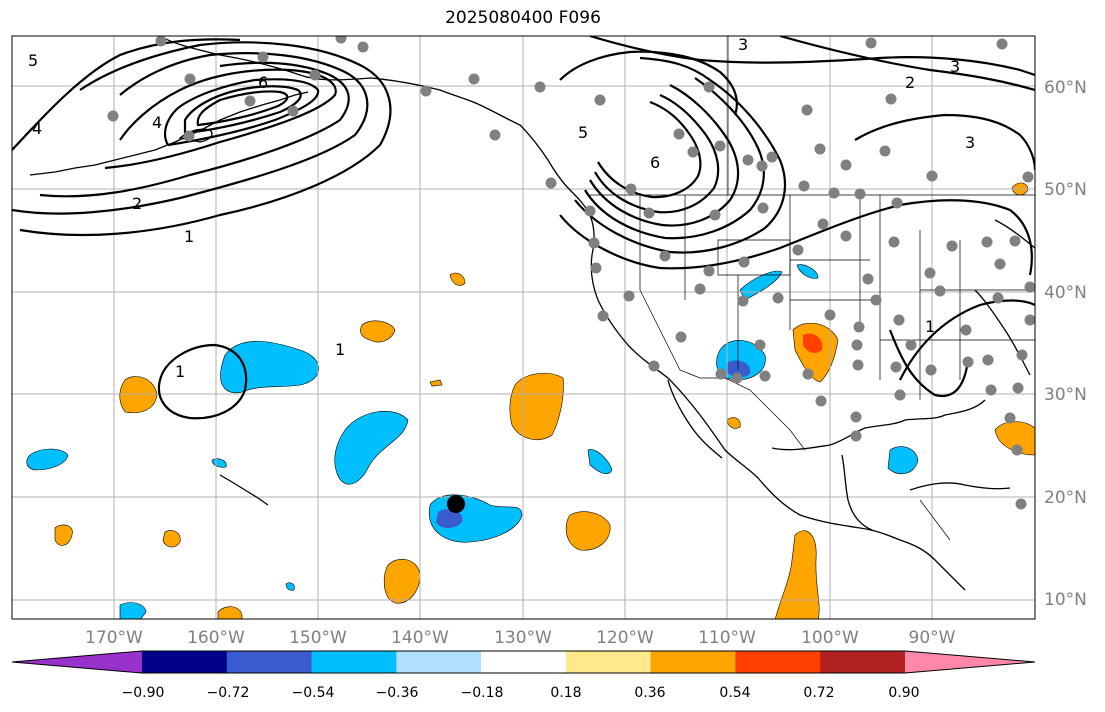 The width and height of the screenshot is (1105, 712). What do you see at coordinates (1065, 190) in the screenshot?
I see `lat-label: 50°N` at bounding box center [1065, 190].